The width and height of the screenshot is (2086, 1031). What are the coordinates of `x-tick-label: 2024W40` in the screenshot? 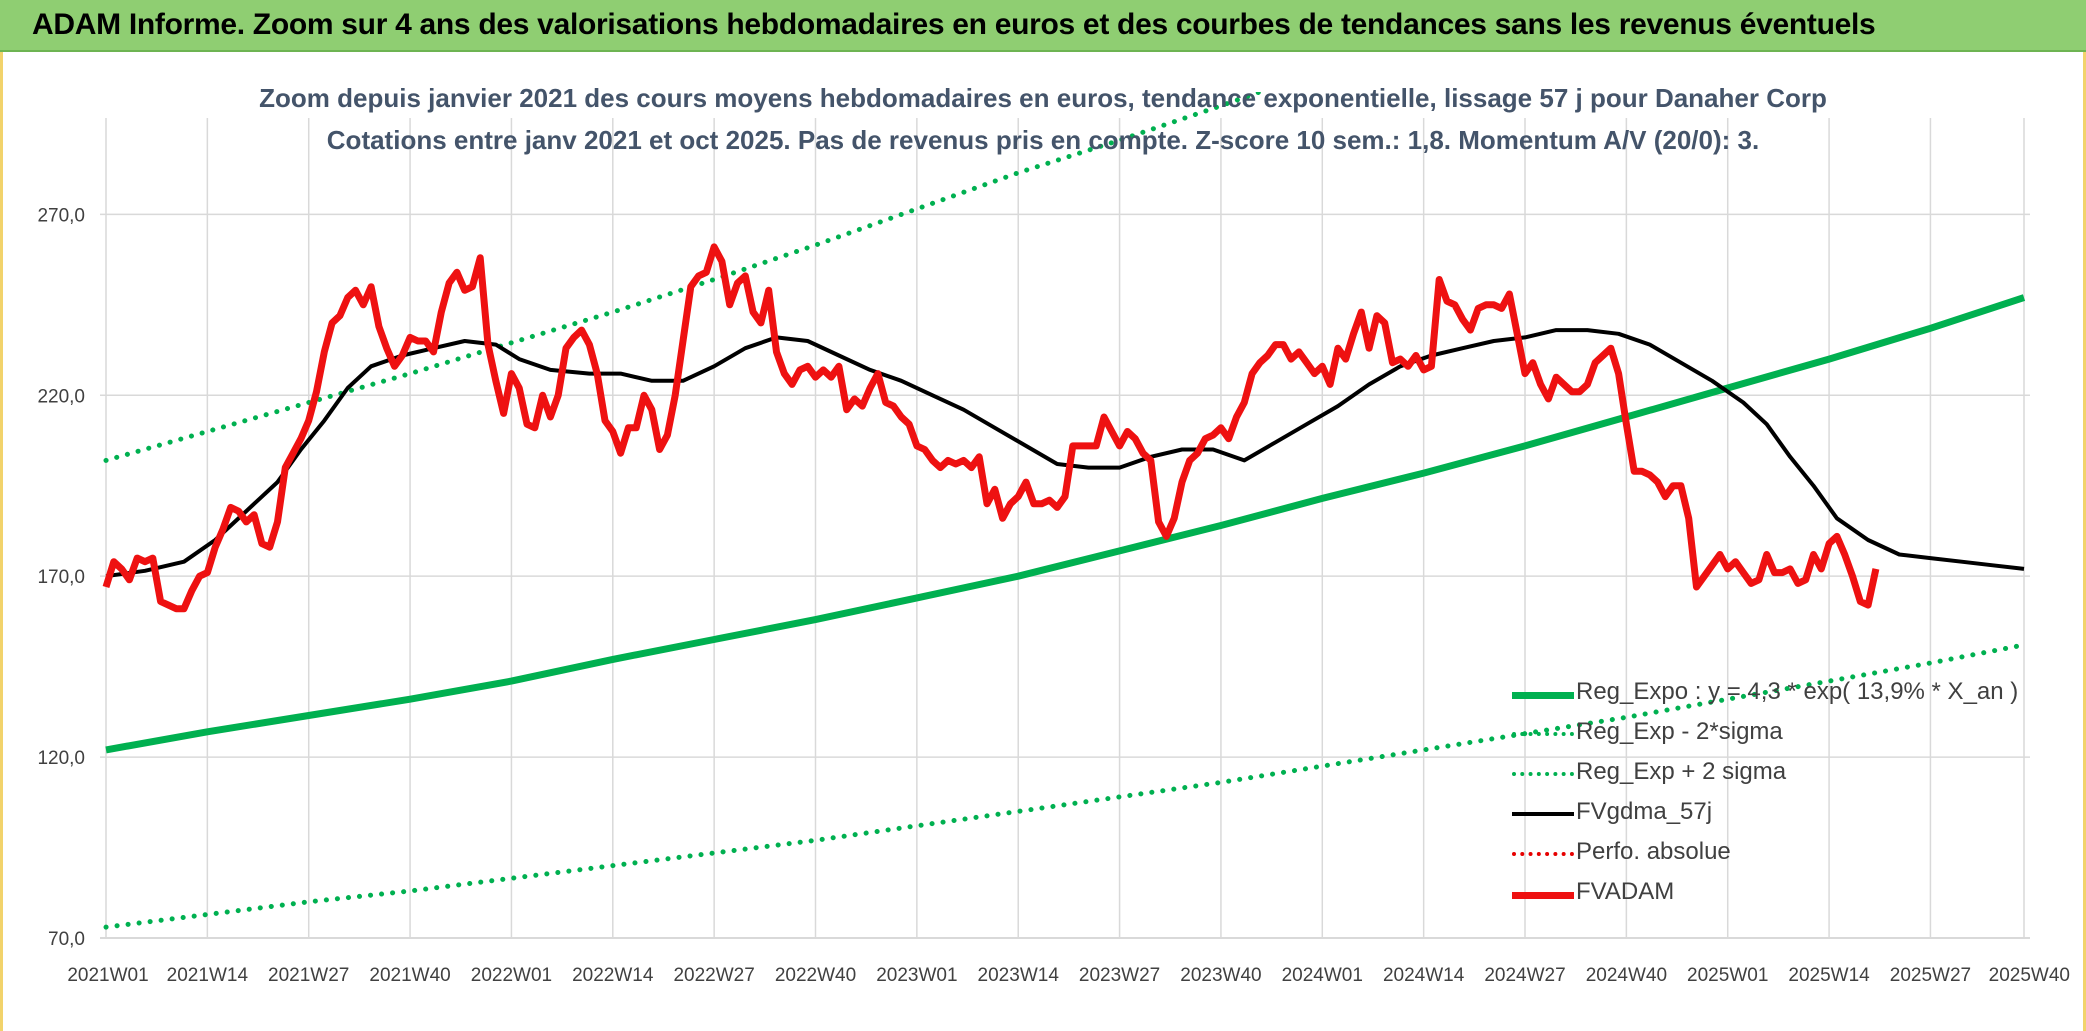 It's located at (1626, 975).